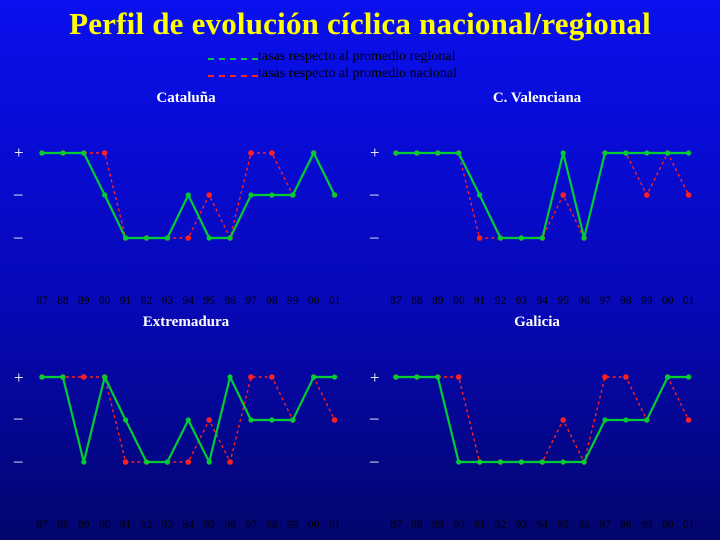  What do you see at coordinates (42, 301) in the screenshot?
I see `panel-cataluna-xtick-label: 87` at bounding box center [42, 301].